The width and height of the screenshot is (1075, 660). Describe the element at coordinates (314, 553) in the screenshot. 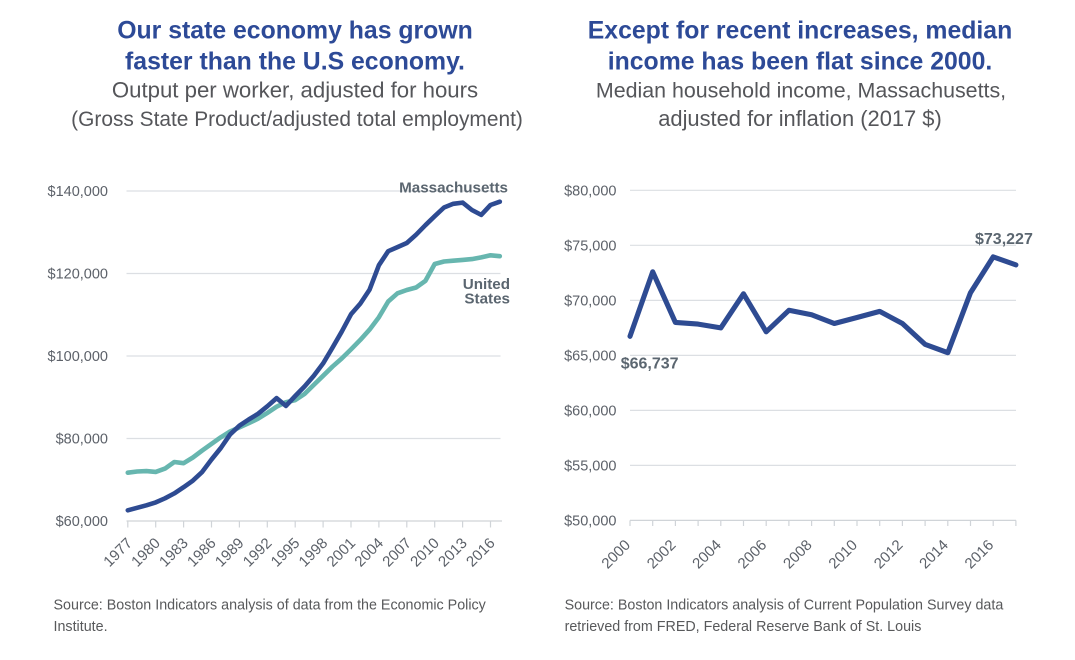

I see `svg-text: 1998` at that location.